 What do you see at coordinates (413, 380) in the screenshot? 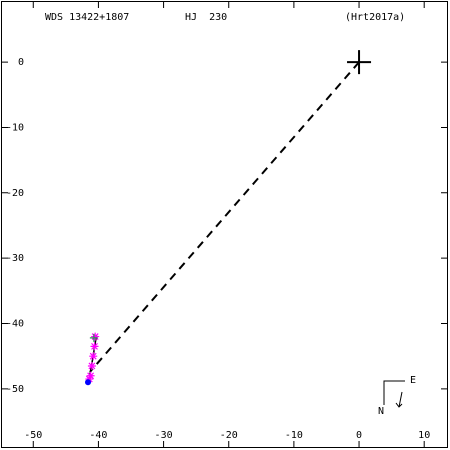
I see `compass-east: E` at bounding box center [413, 380].